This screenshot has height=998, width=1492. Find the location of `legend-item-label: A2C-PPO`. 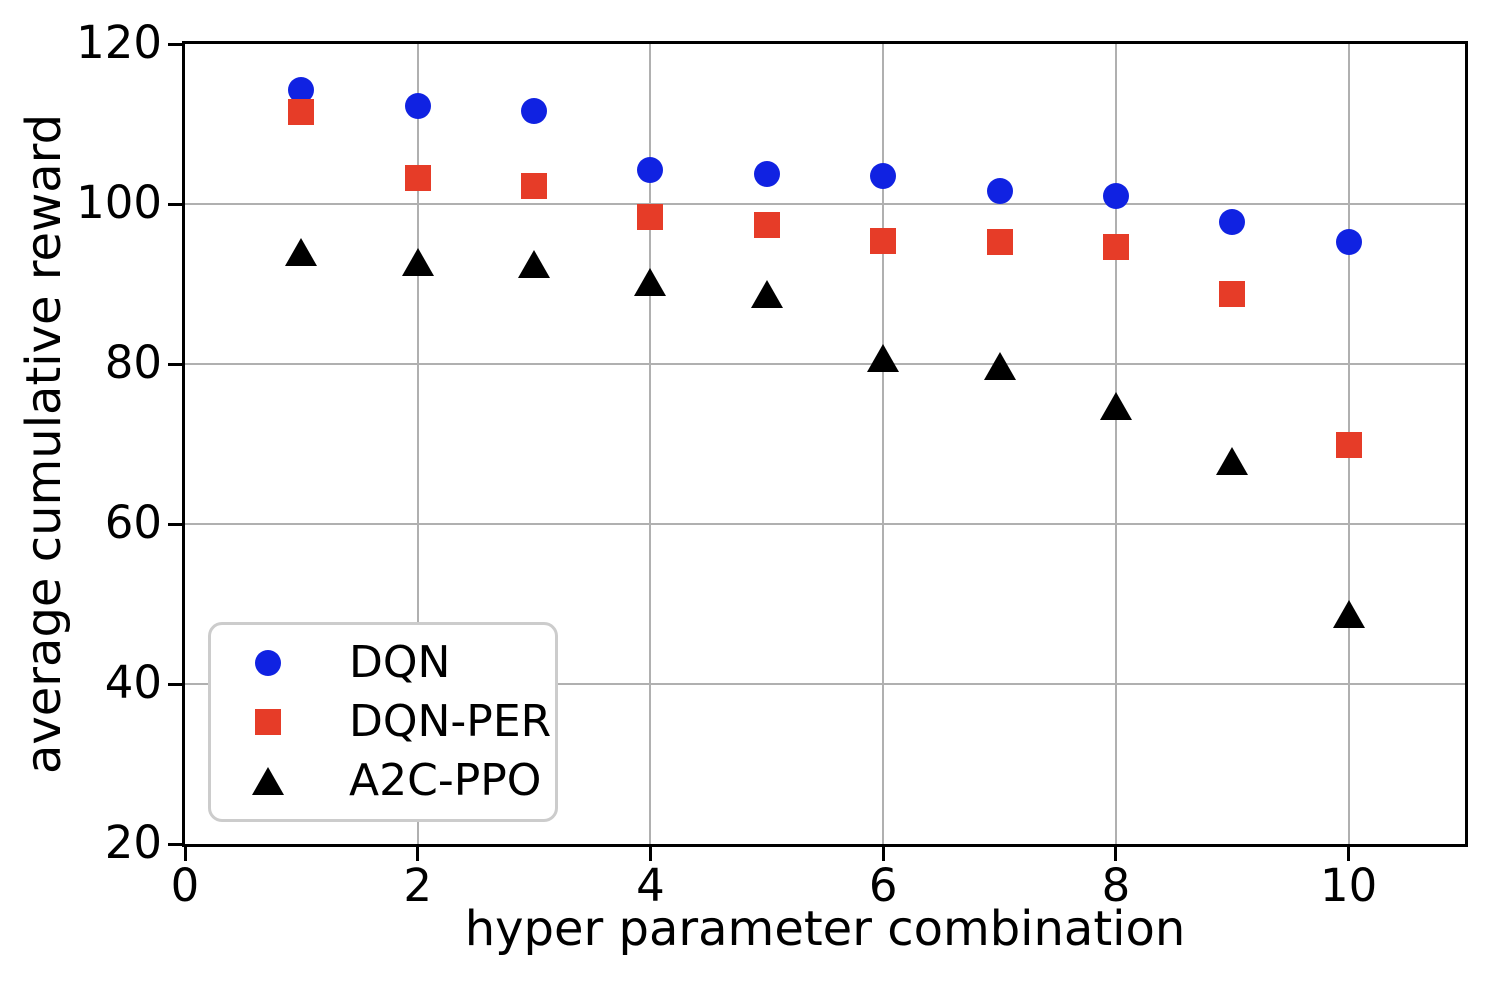

legend-item-label: A2C-PPO is located at coordinates (445, 781).